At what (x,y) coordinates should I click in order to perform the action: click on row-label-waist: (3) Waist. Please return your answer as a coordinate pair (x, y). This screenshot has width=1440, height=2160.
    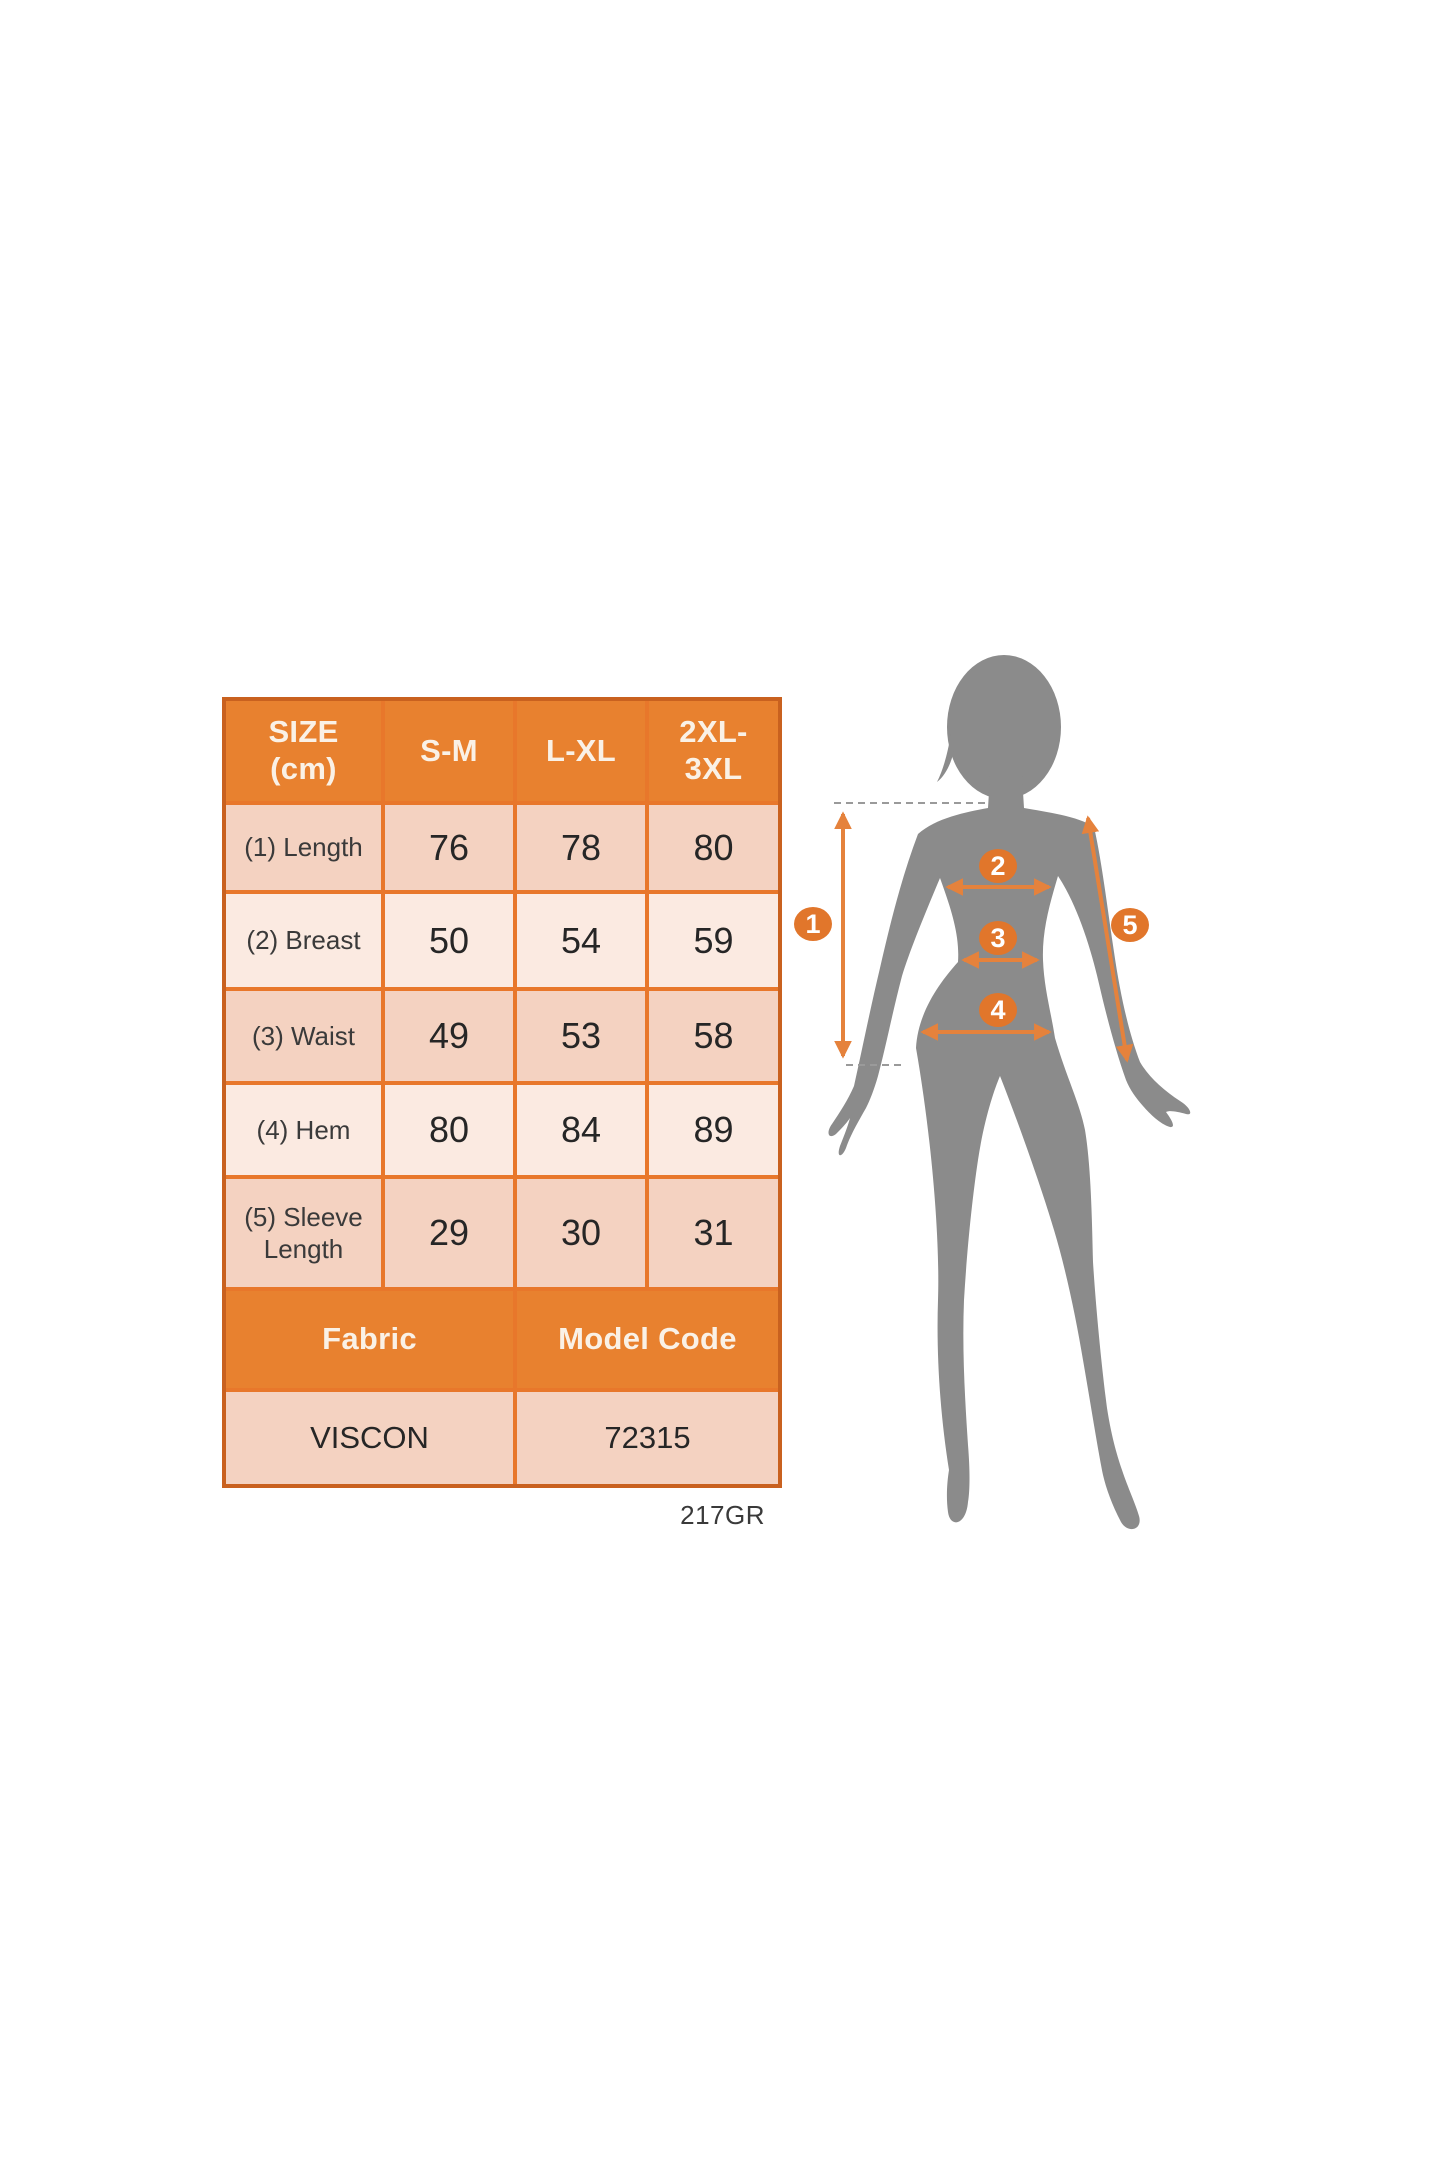
    Looking at the image, I should click on (303, 1036).